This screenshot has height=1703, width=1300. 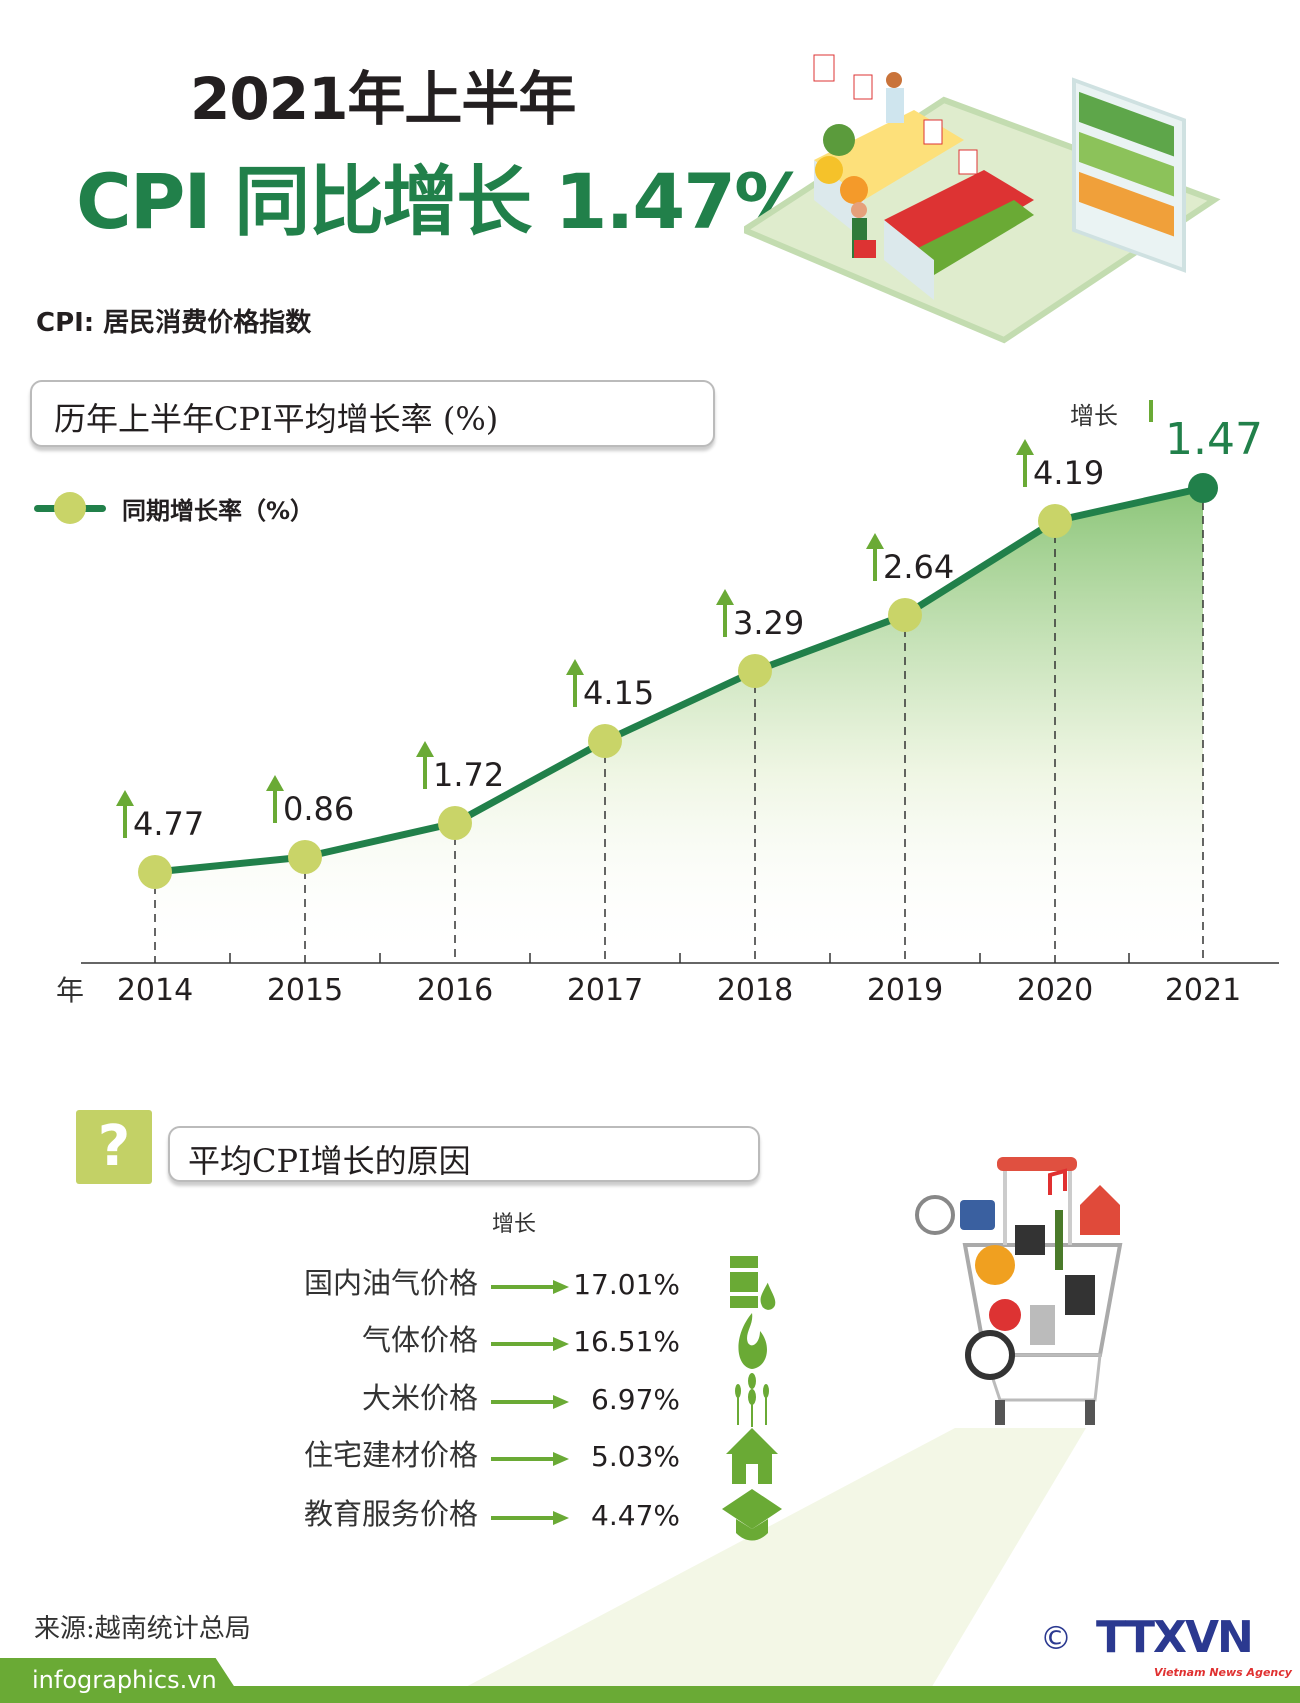 I want to click on reason-label: 大米价格, so click(x=419, y=1398).